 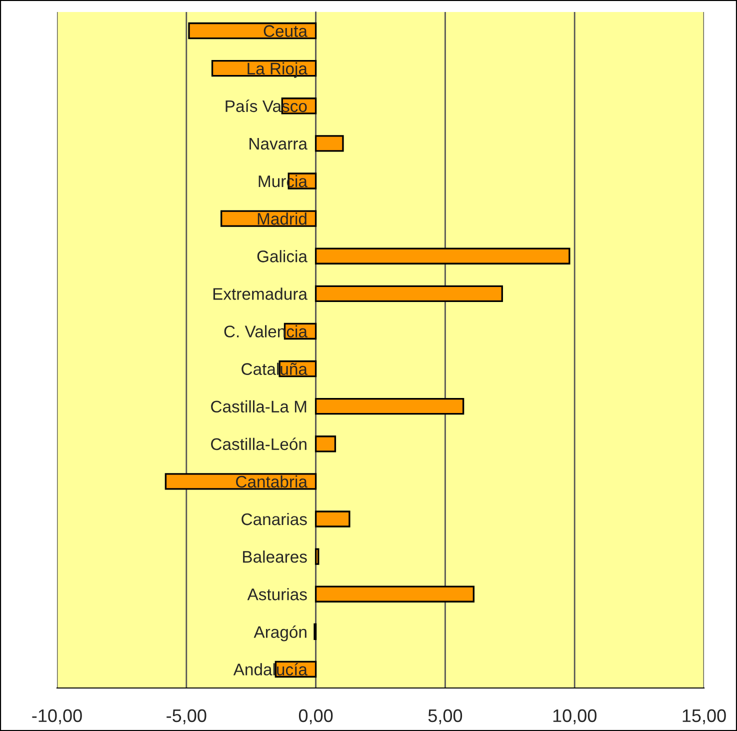 I want to click on y-tick-label: Baleares, so click(x=275, y=556).